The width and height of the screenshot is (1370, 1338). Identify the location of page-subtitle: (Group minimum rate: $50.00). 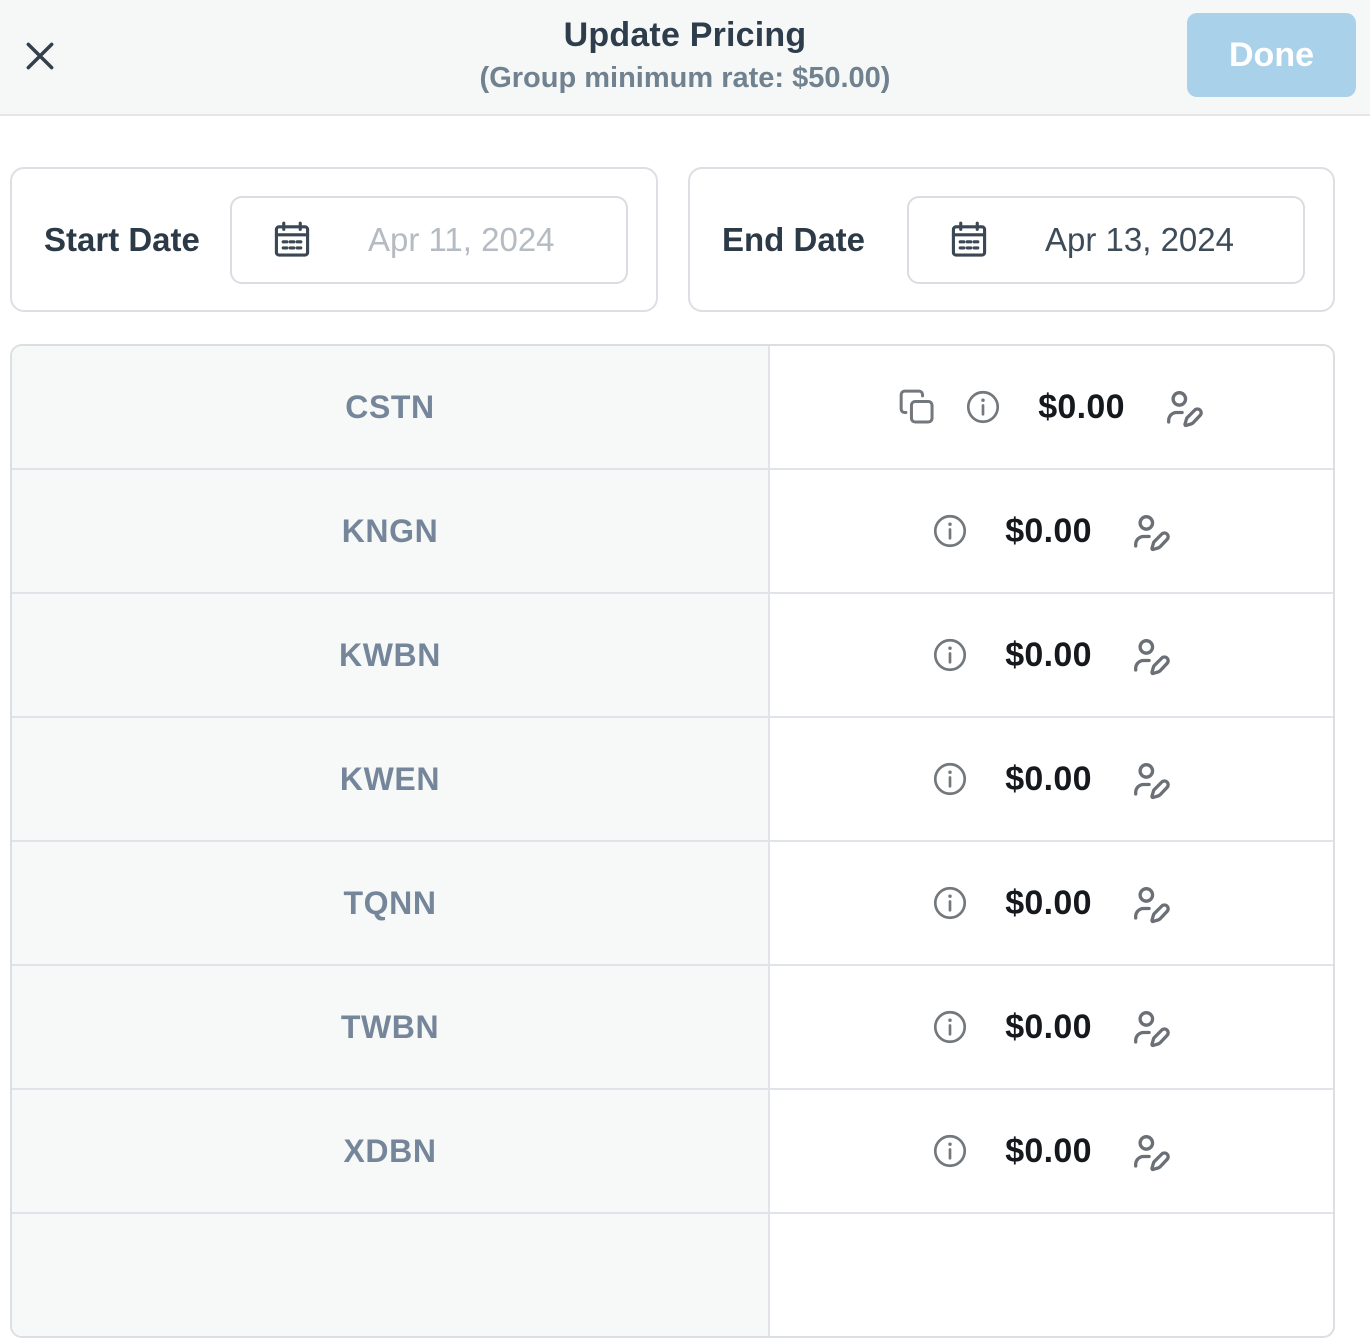
(685, 78).